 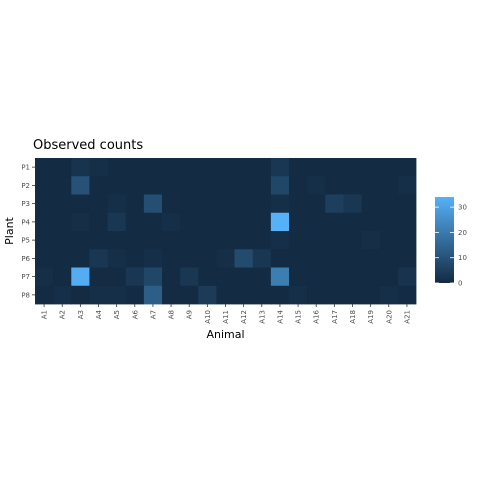 I want to click on x-tick-label: A11, so click(x=226, y=317).